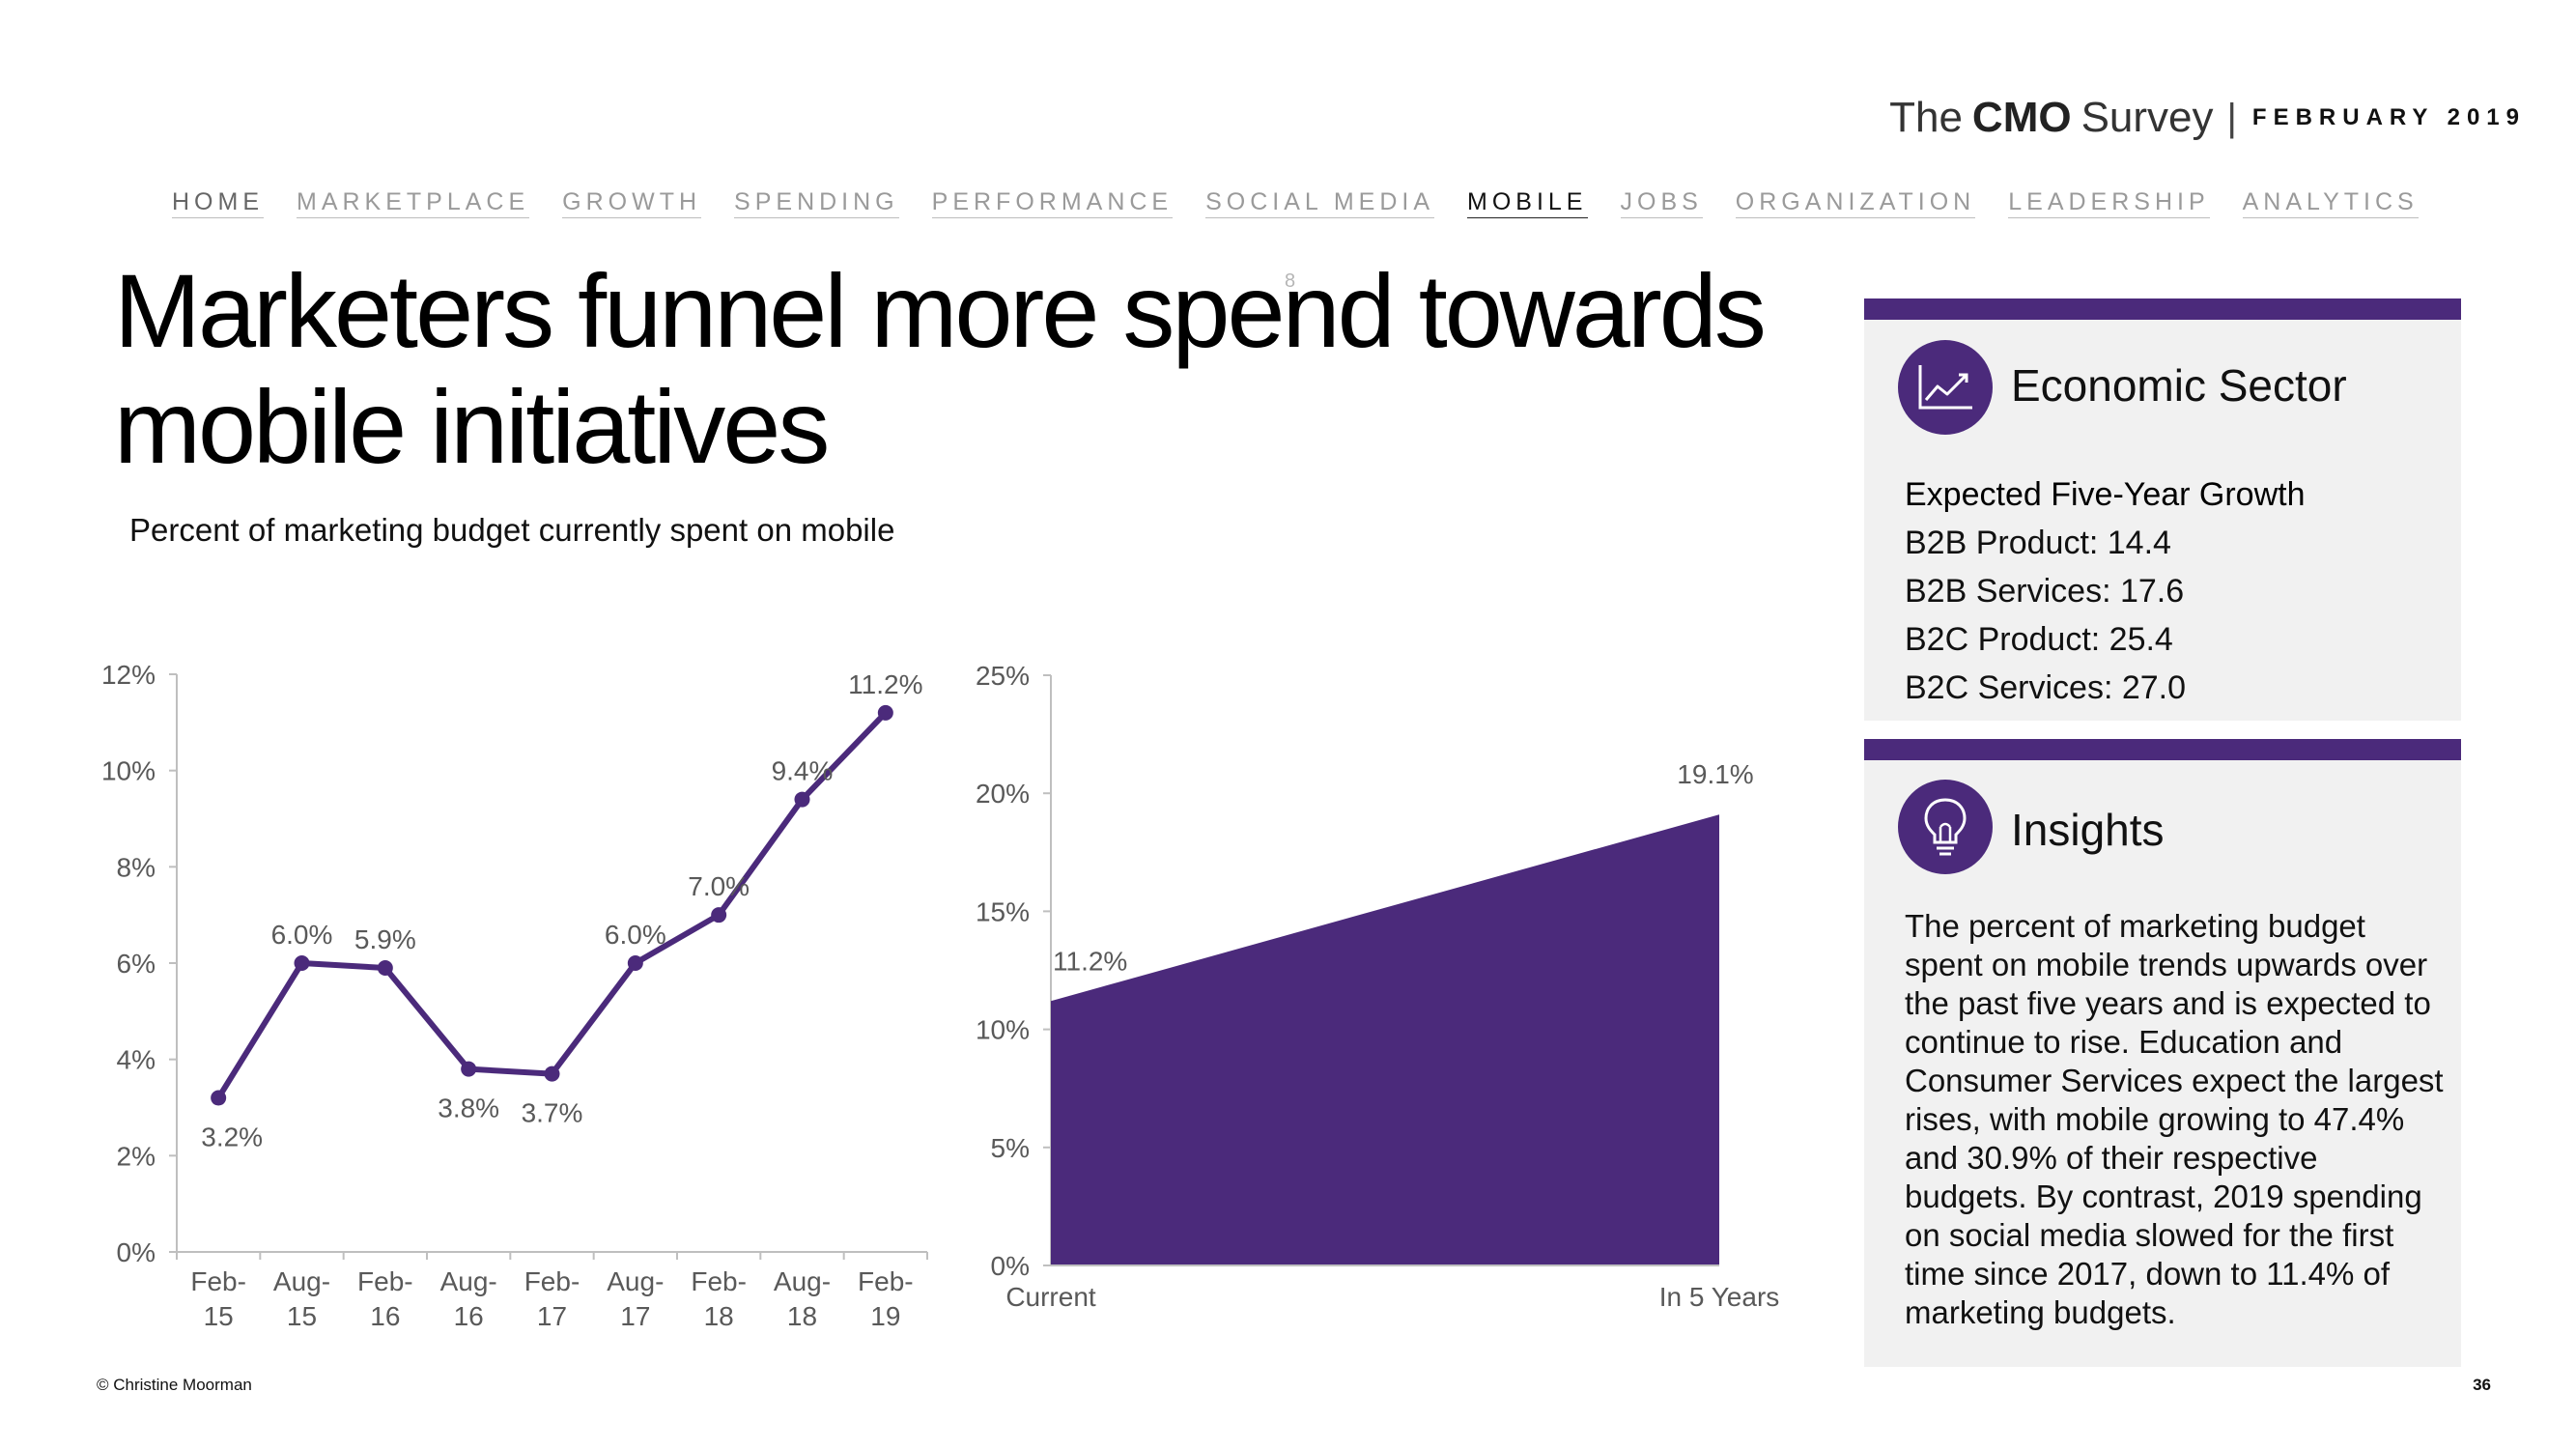 The height and width of the screenshot is (1449, 2576). Describe the element at coordinates (174, 1385) in the screenshot. I see `copyright: © Christine Moorman` at that location.